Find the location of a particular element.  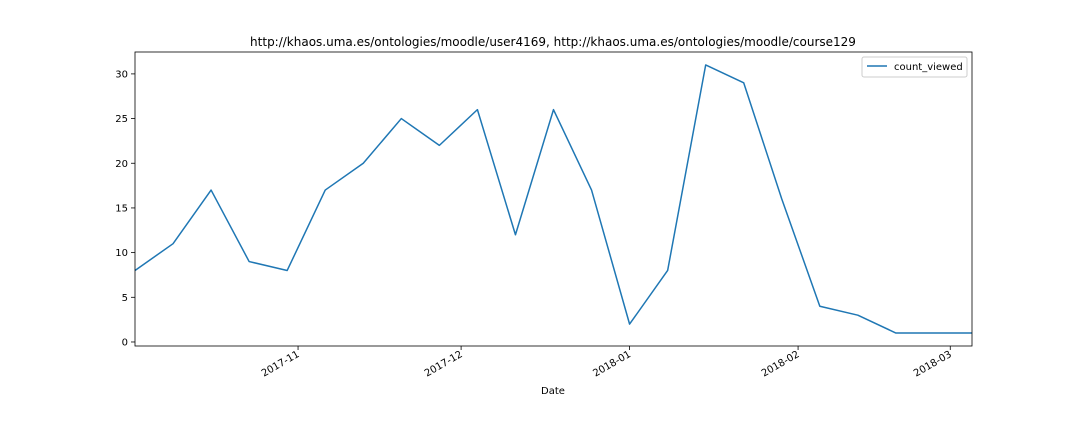

y-tick-label: 30 is located at coordinates (121, 74).